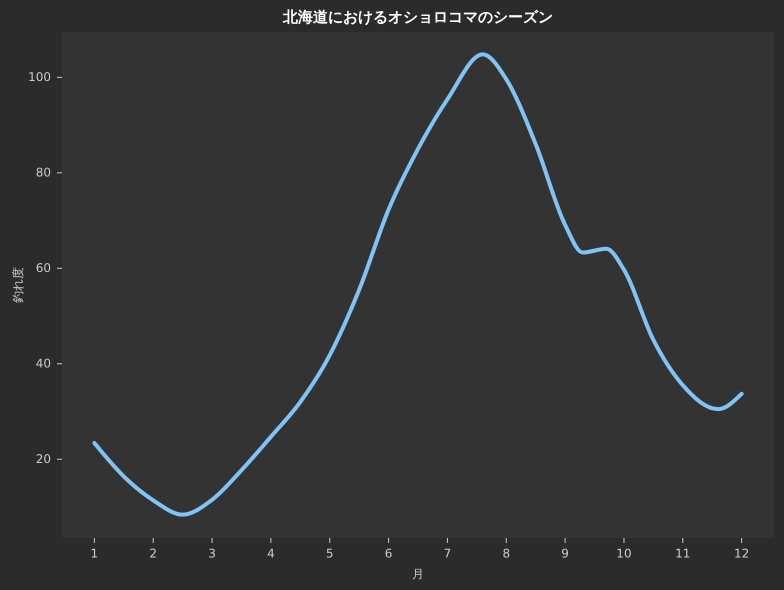 The width and height of the screenshot is (784, 590). Describe the element at coordinates (39, 77) in the screenshot. I see `y-tick-label: 100` at that location.